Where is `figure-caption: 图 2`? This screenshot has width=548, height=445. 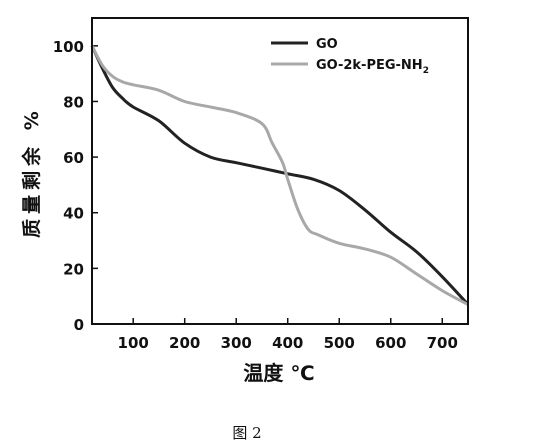 figure-caption: 图 2 is located at coordinates (246, 433).